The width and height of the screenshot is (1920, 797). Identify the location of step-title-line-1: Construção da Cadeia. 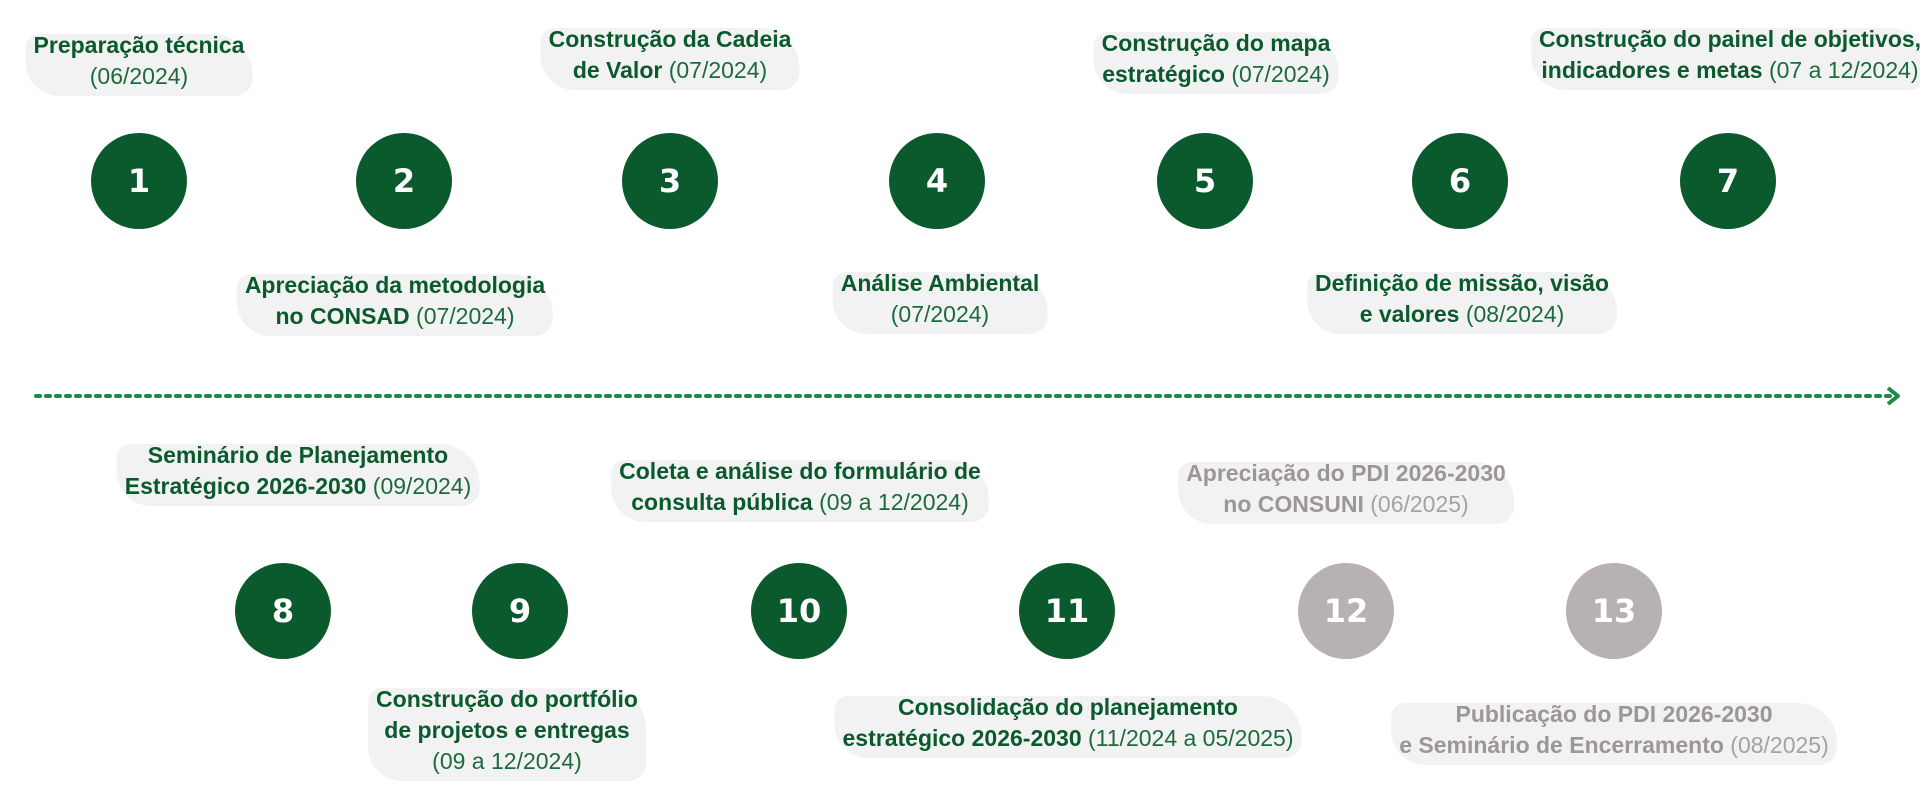
(670, 39).